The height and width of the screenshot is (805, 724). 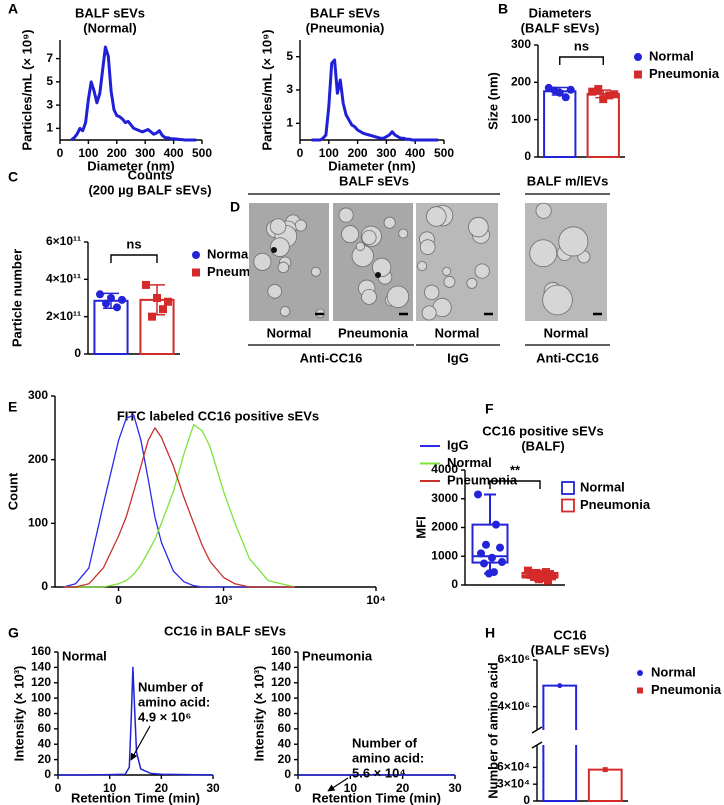 What do you see at coordinates (117, 153) in the screenshot?
I see `x-tick-label: 200` at bounding box center [117, 153].